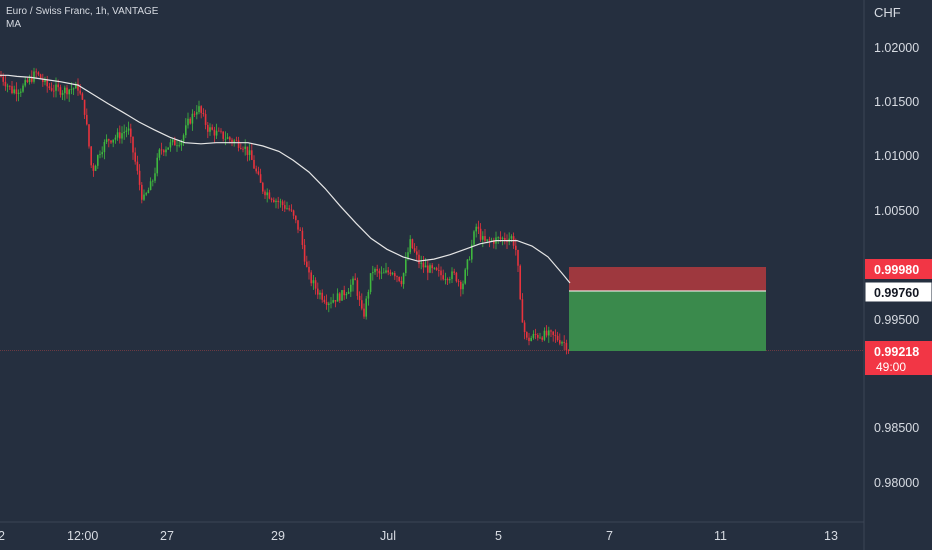 The image size is (932, 550). What do you see at coordinates (896, 483) in the screenshot?
I see `y-tick-label: 0.98000` at bounding box center [896, 483].